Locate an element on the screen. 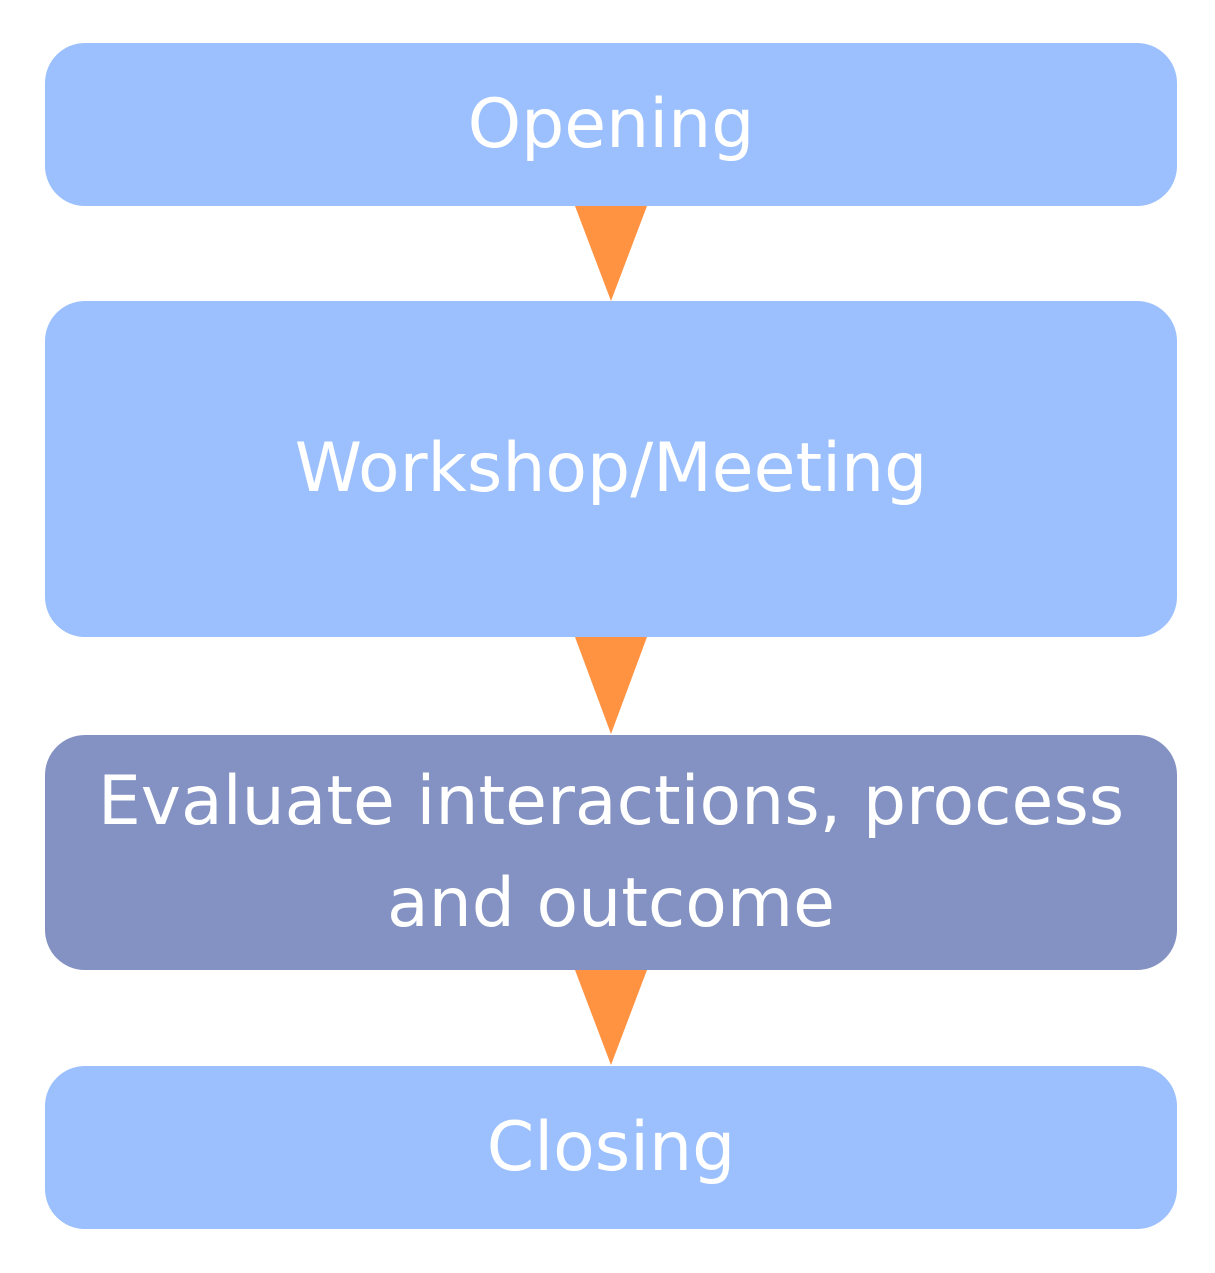 This screenshot has width=1215, height=1273. step-workshop-meeting-label: Workshop/Meeting is located at coordinates (611, 468).